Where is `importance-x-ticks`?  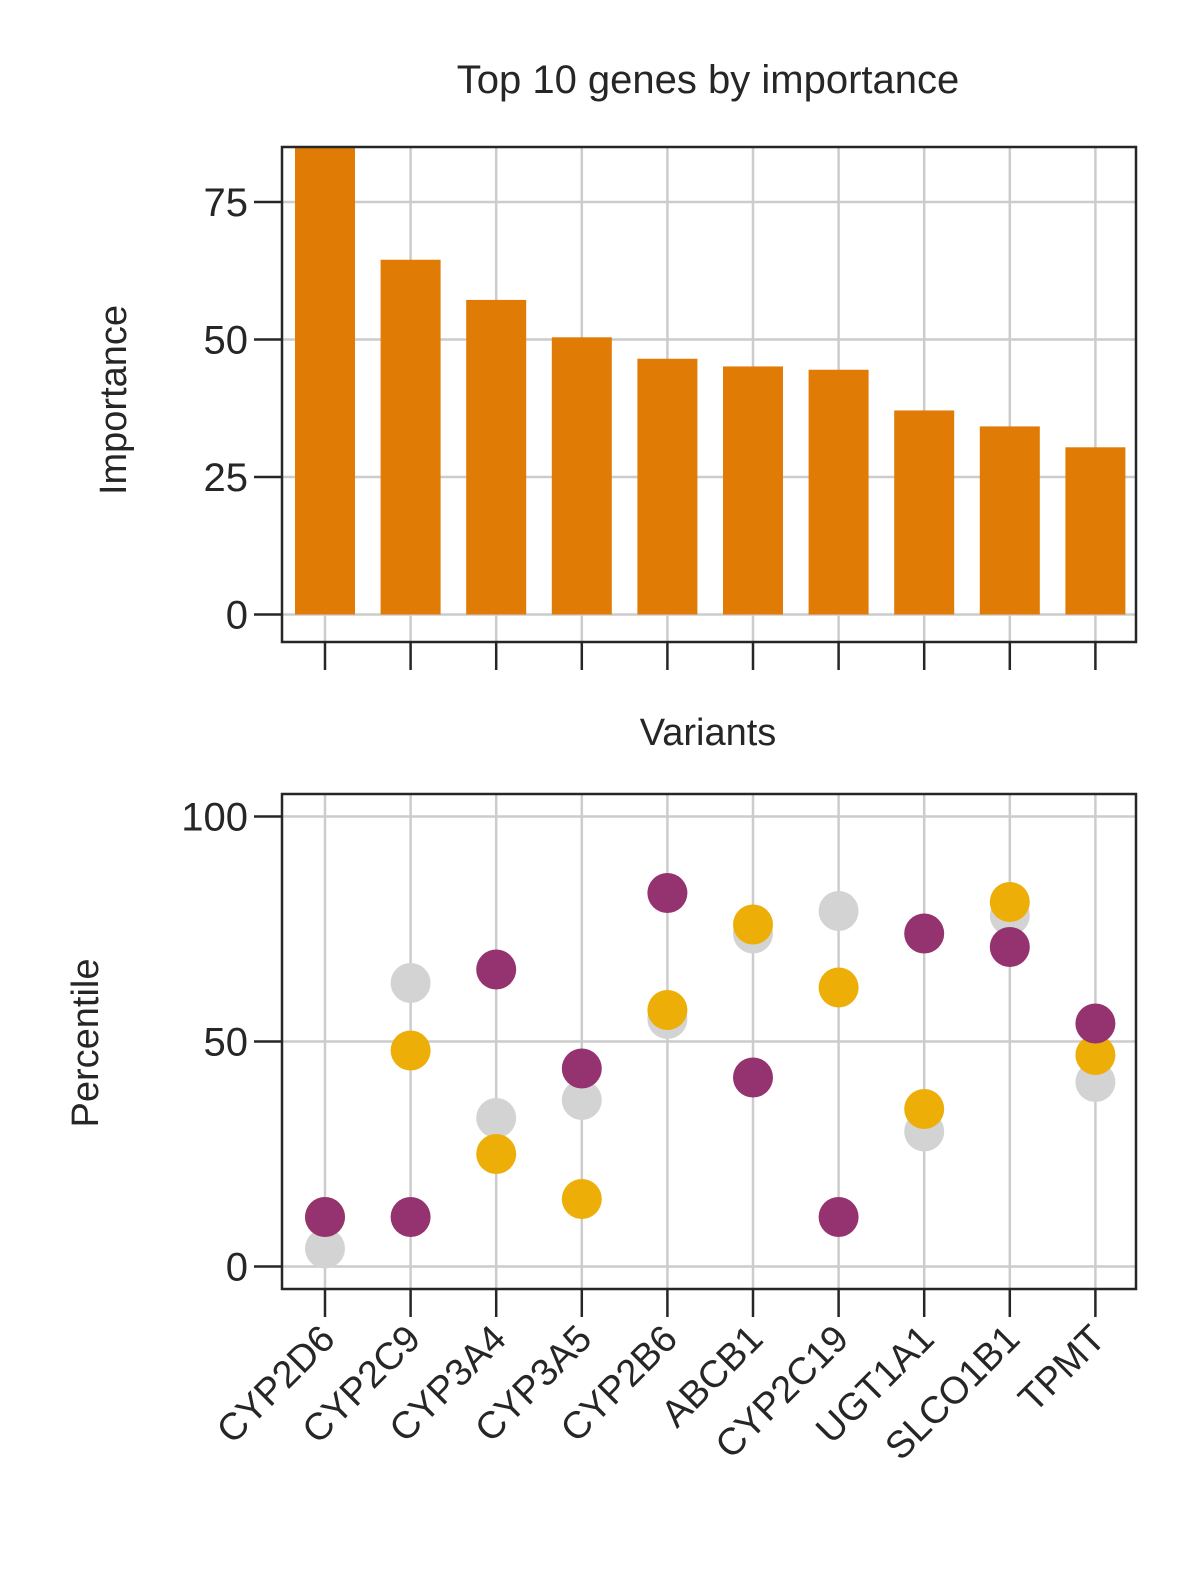
importance-x-ticks is located at coordinates (710, 656).